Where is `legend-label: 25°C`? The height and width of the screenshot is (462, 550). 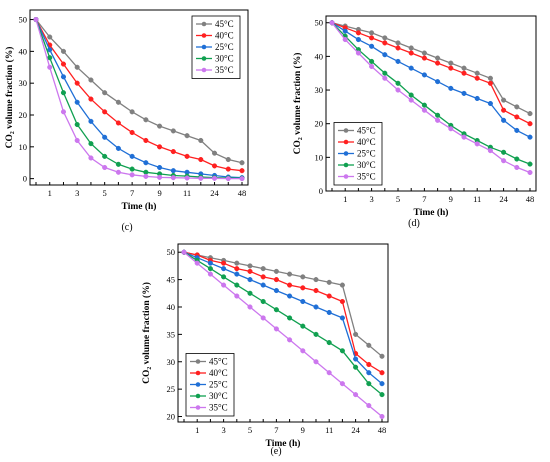
legend-label: 25°C is located at coordinates (224, 47).